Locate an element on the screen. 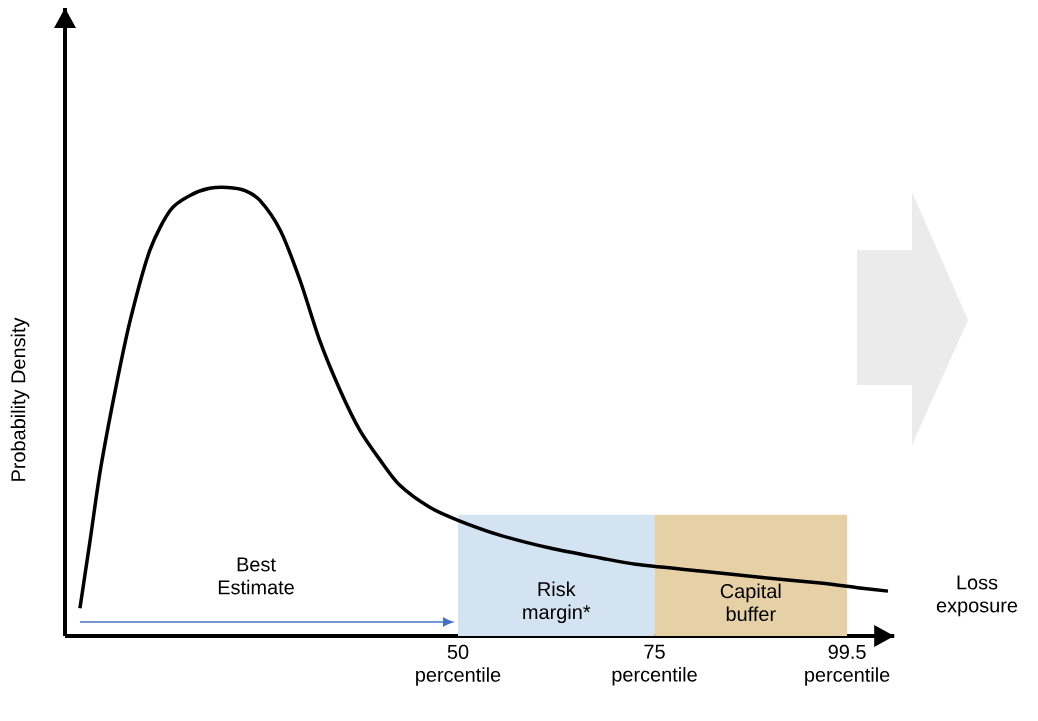  band-label: Risk margin* is located at coordinates (557, 602).